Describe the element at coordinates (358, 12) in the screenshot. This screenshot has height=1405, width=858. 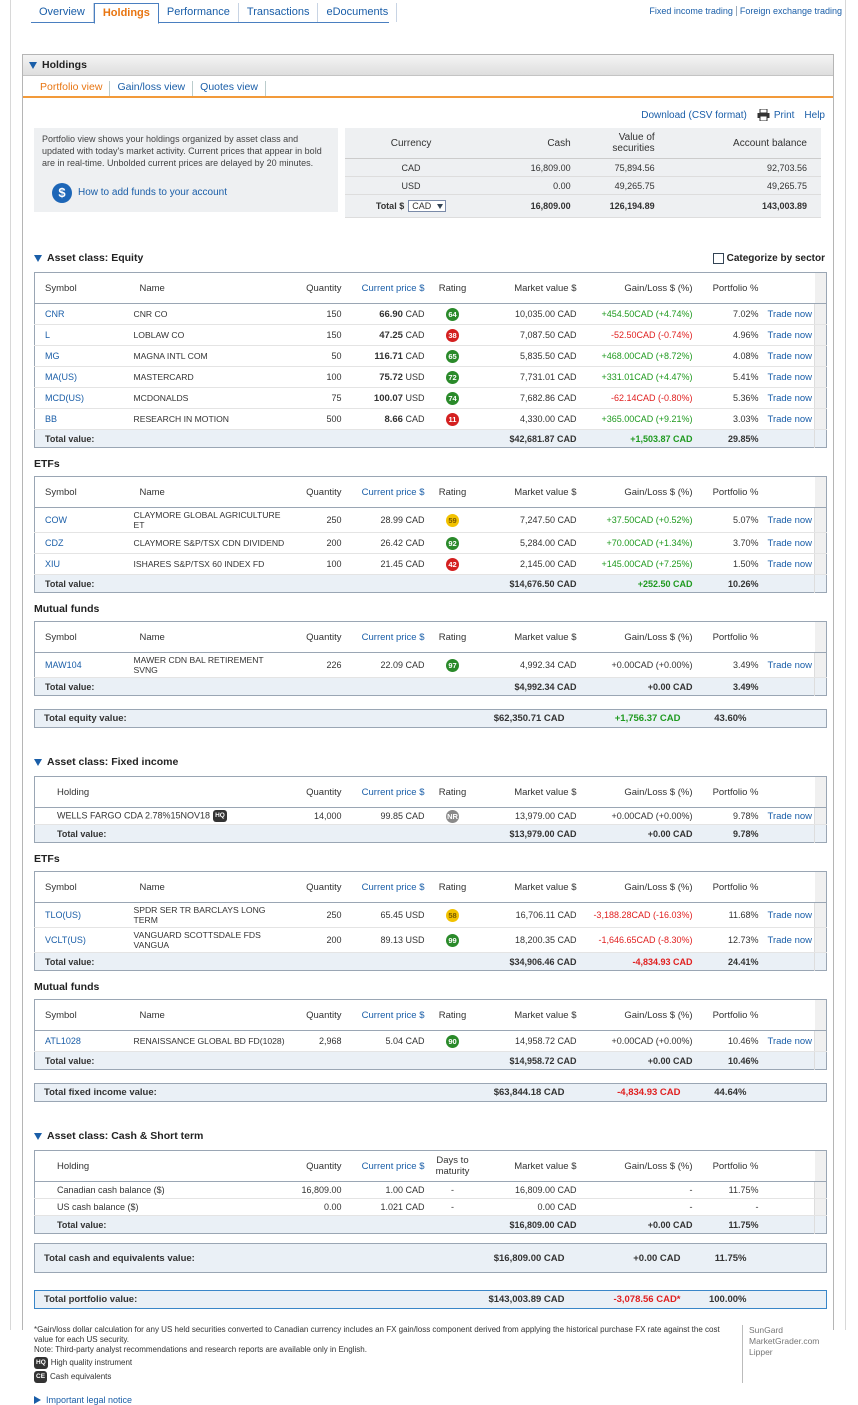
I see `tab: eDocuments` at that location.